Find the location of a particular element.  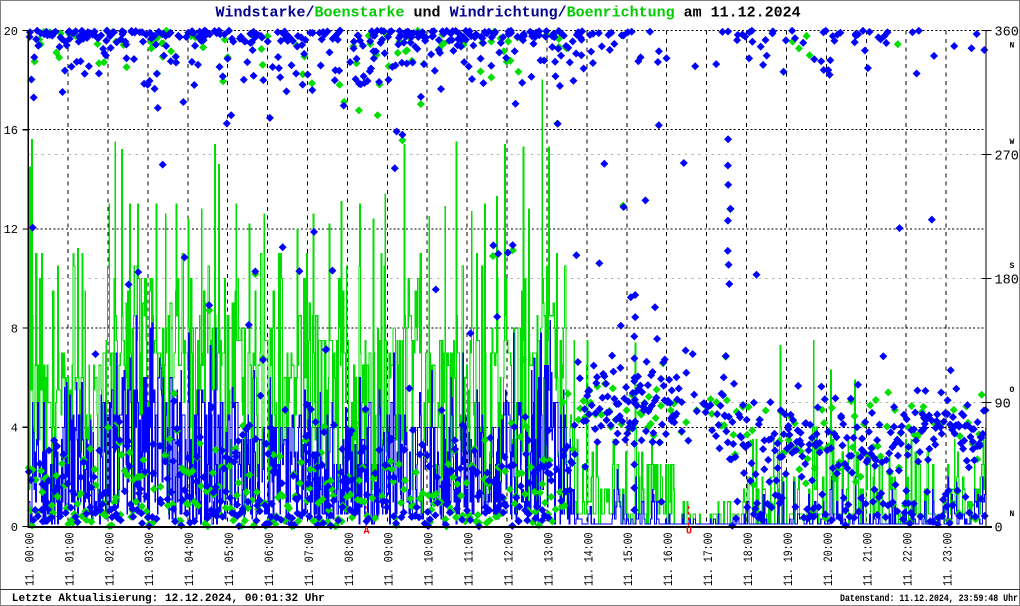

svg-text: 11. 02:00 is located at coordinates (109, 560).